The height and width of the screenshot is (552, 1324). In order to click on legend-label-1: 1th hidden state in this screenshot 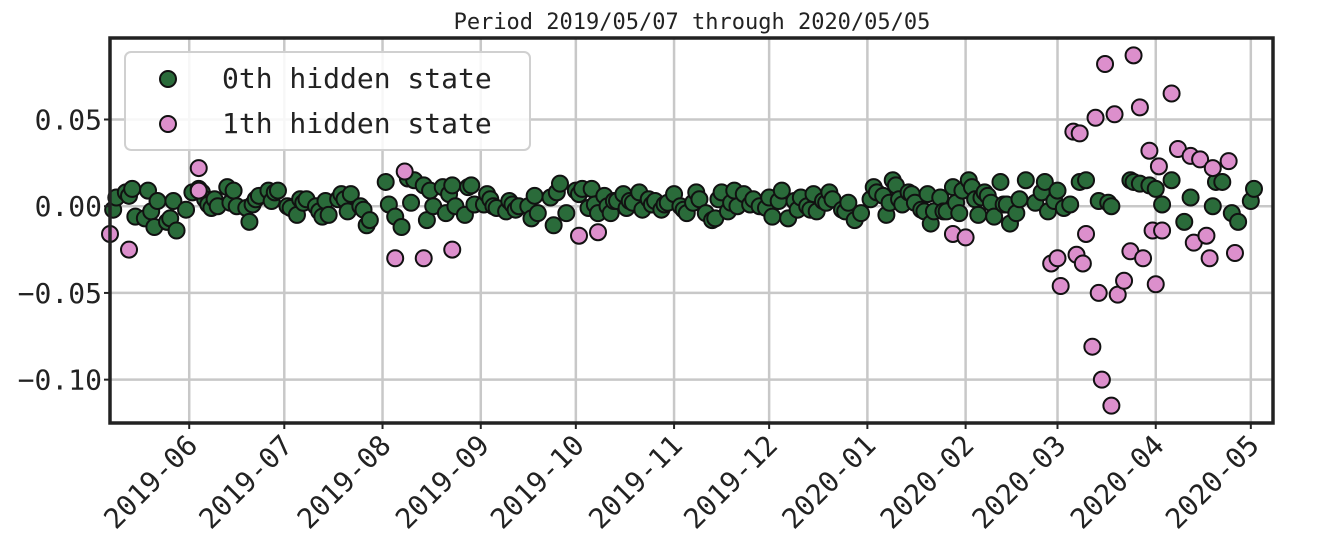, I will do `click(357, 123)`.